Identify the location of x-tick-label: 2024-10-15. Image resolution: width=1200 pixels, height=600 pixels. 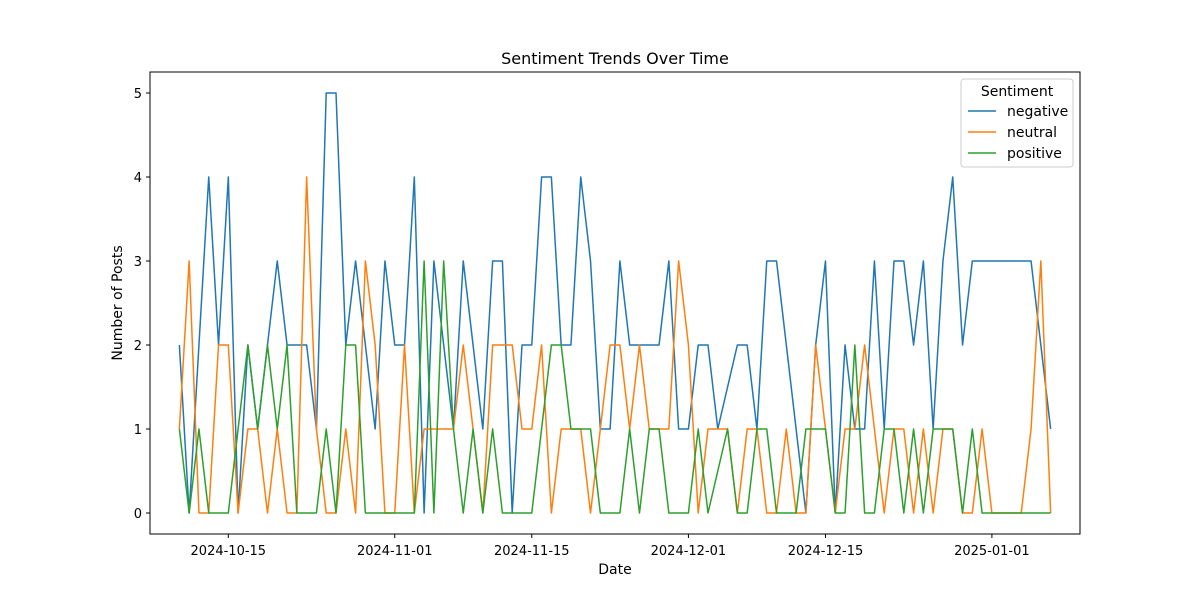
(229, 551).